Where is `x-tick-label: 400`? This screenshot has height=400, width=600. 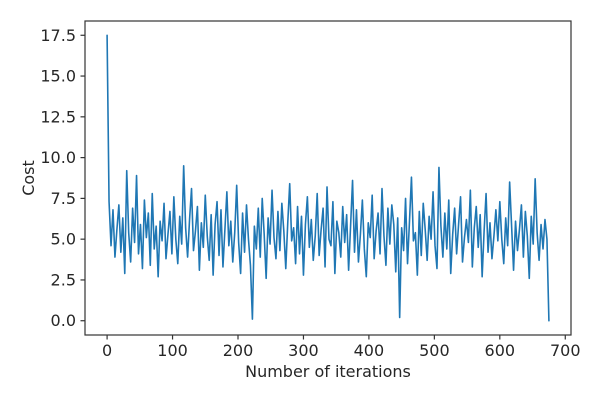 x-tick-label: 400 is located at coordinates (369, 350).